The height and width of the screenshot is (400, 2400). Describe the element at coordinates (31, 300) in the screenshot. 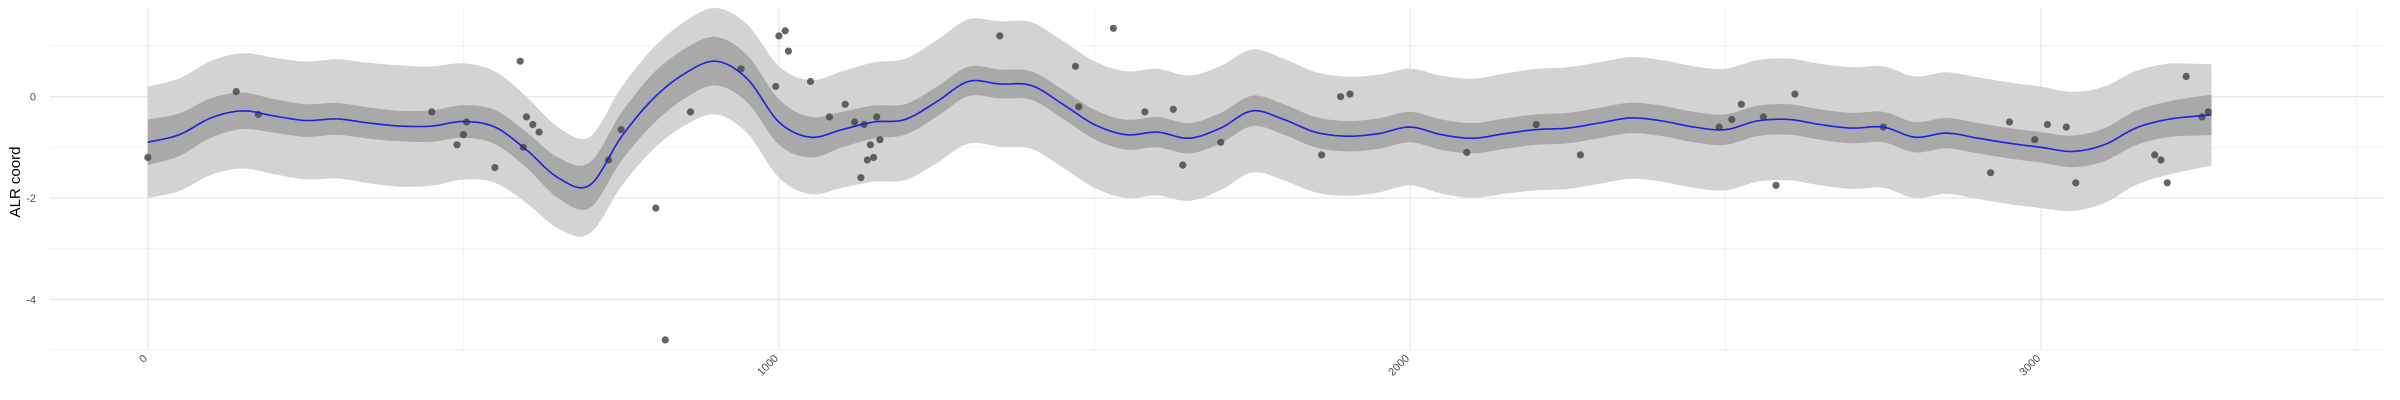

I see `y-tick-label: -4` at that location.